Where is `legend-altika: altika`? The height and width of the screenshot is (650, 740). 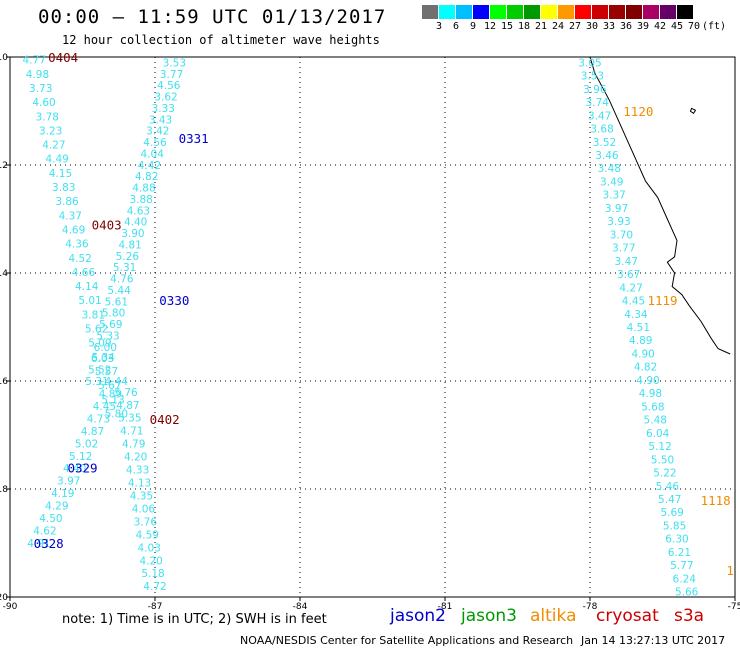
legend-altika: altika is located at coordinates (553, 616).